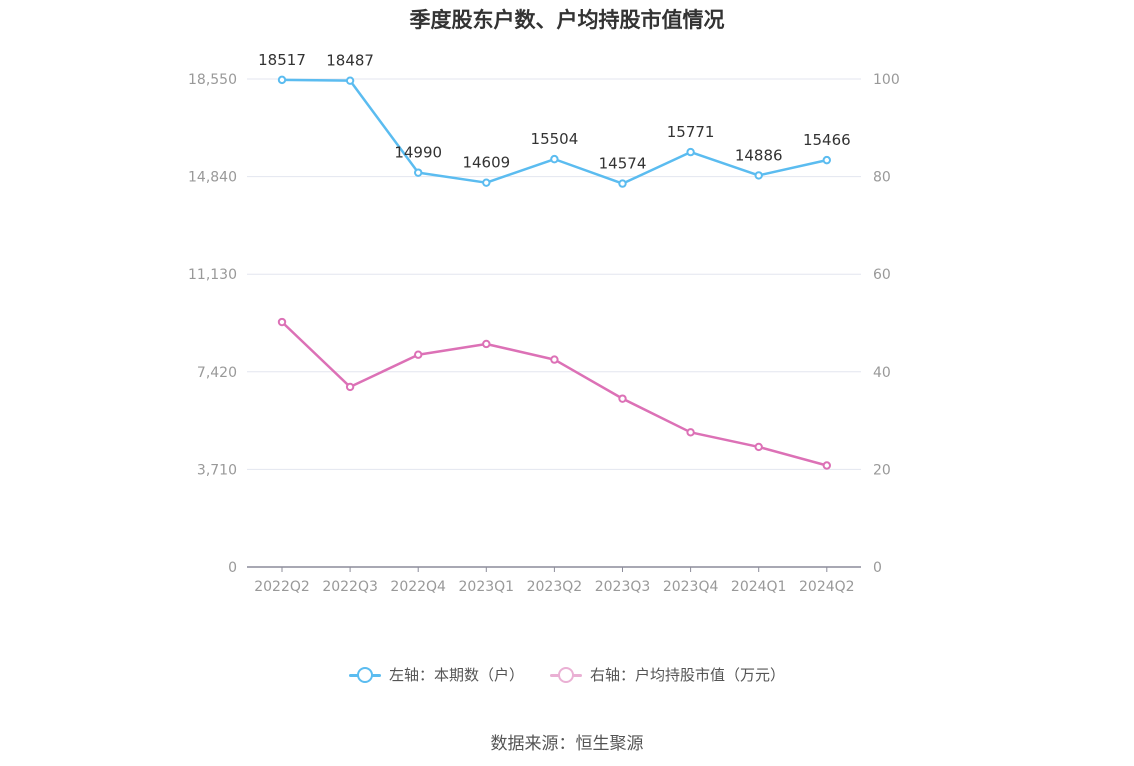 The image size is (1134, 766). What do you see at coordinates (418, 153) in the screenshot?
I see `data-label: 14990` at bounding box center [418, 153].